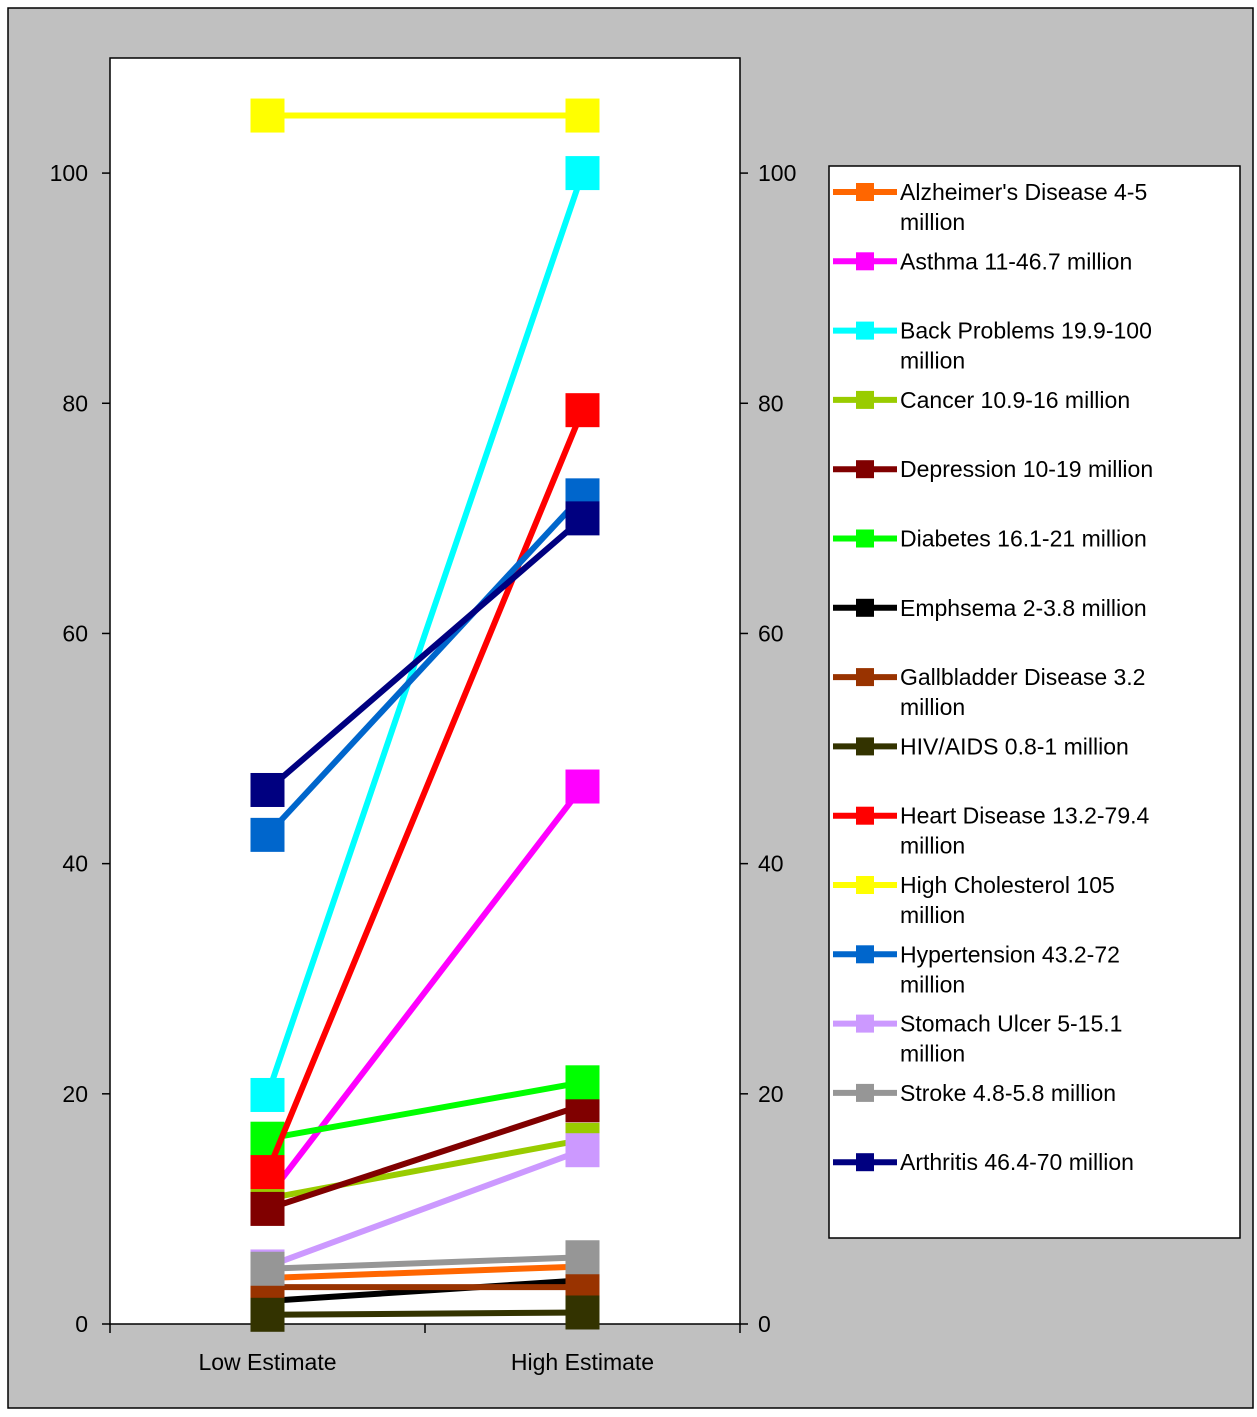  I want to click on y-tick-label-left: 40, so click(75, 864).